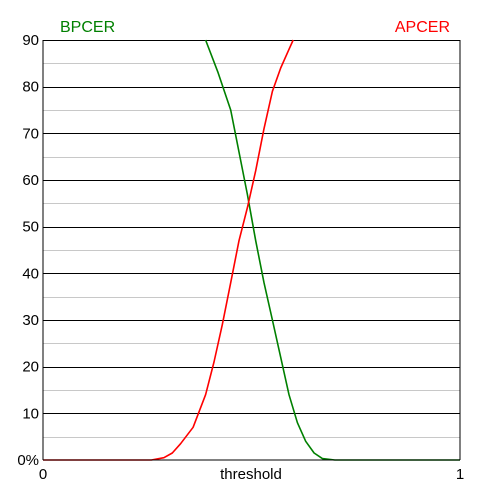 The height and width of the screenshot is (500, 500). Describe the element at coordinates (30, 413) in the screenshot. I see `y-tick-label: 10` at that location.